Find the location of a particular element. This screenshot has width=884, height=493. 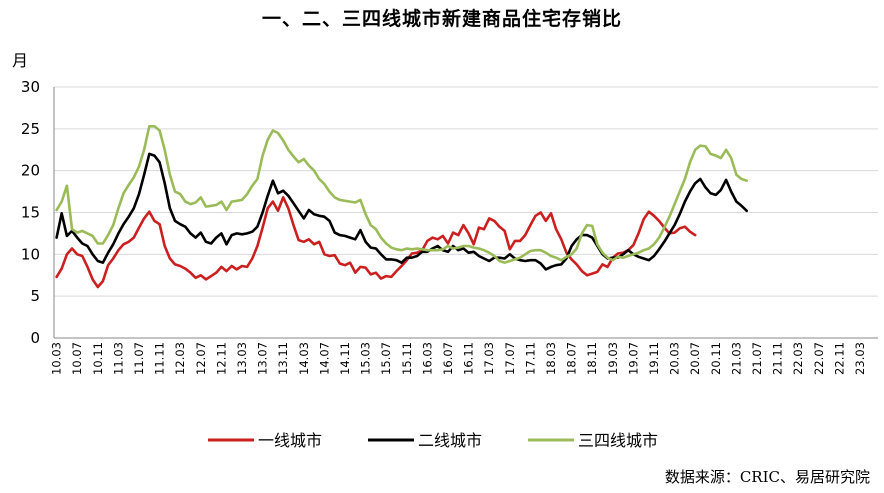

x-tick-label: 19.11 is located at coordinates (654, 358).